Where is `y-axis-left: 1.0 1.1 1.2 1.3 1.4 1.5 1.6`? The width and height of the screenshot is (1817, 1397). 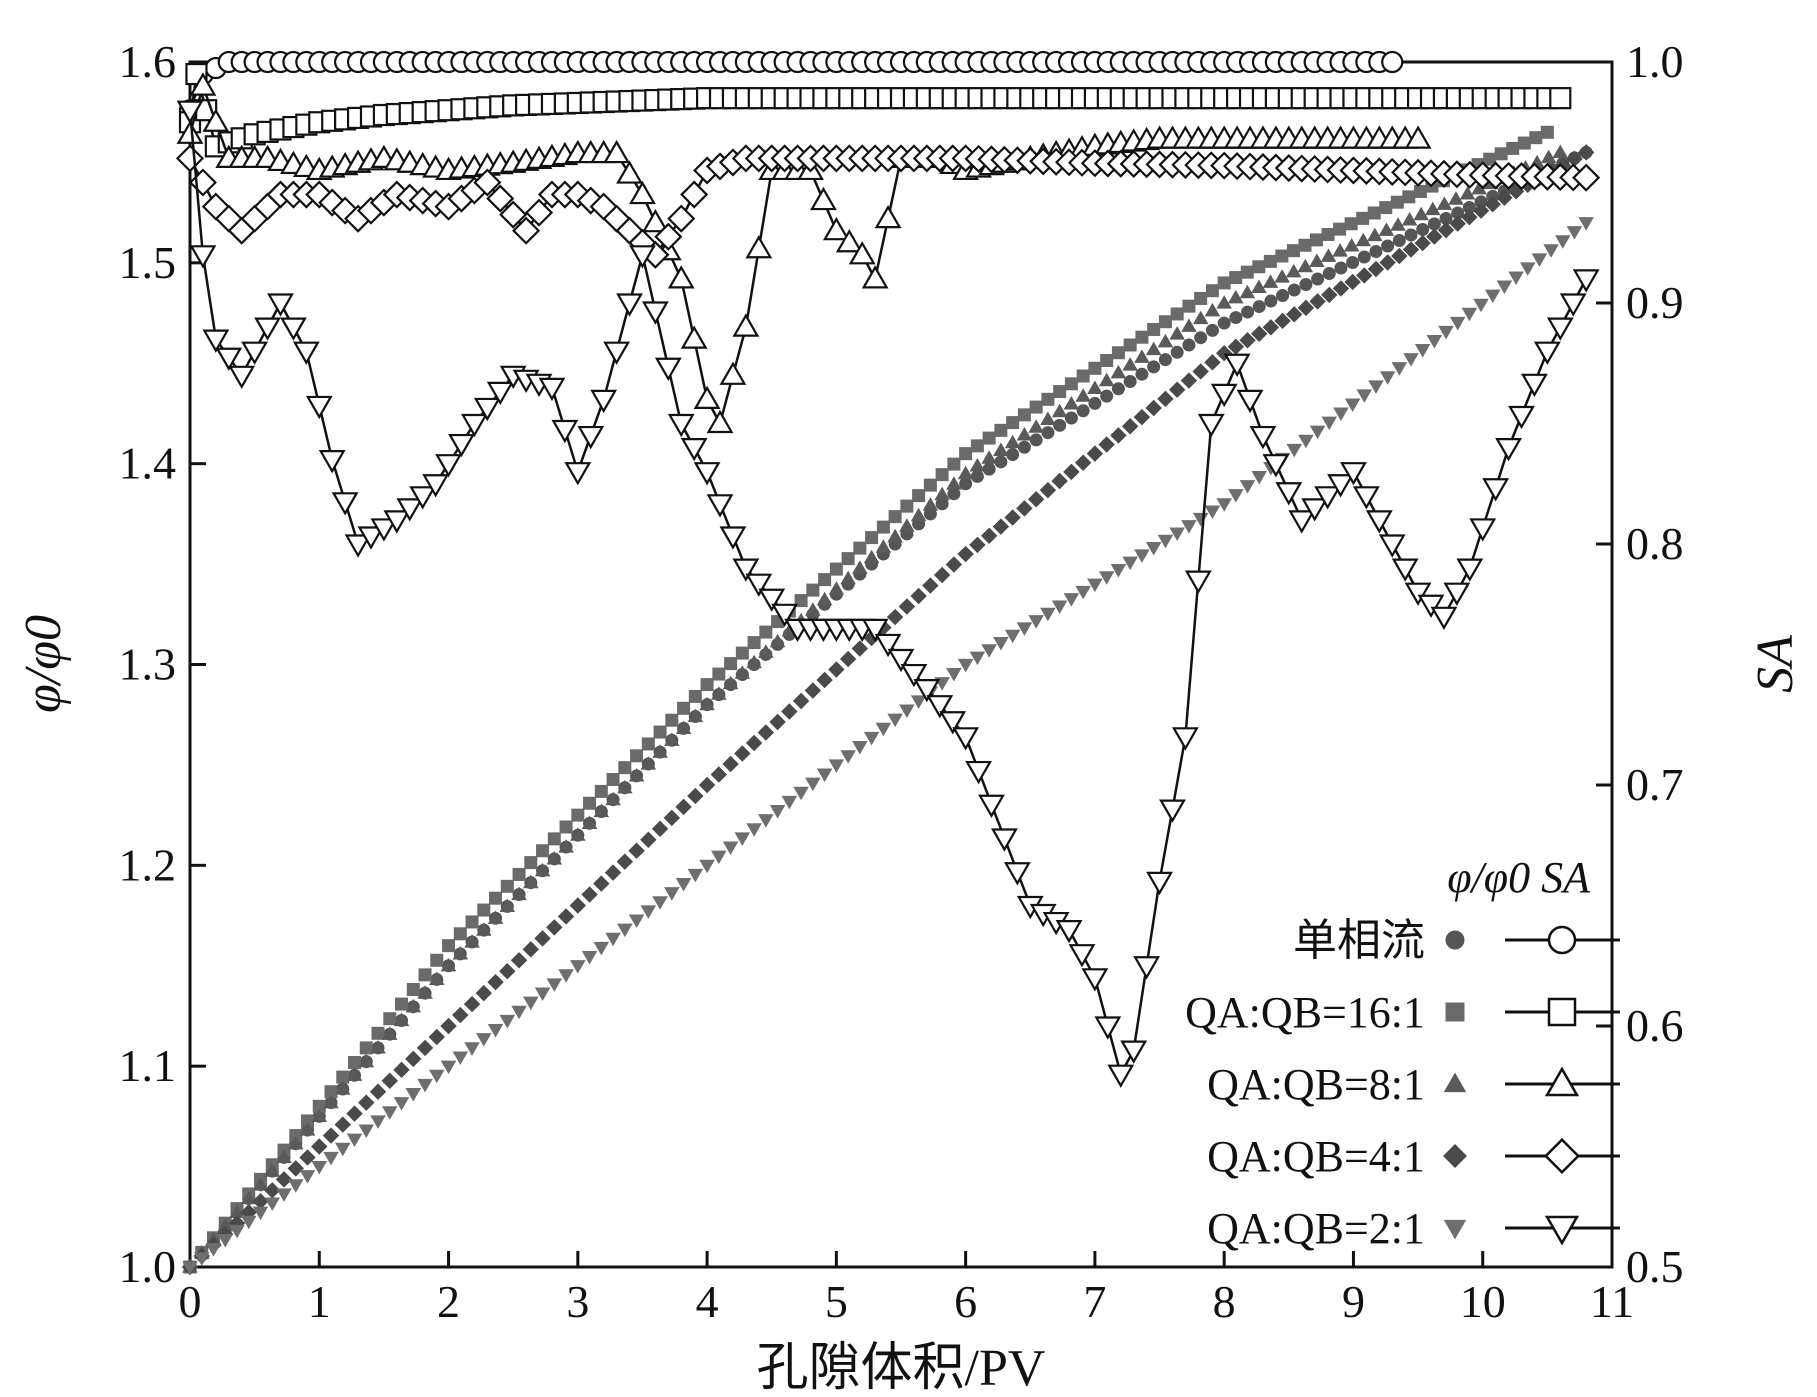
y-axis-left: 1.0 1.1 1.2 1.3 1.4 1.5 1.6 is located at coordinates (162, 664).